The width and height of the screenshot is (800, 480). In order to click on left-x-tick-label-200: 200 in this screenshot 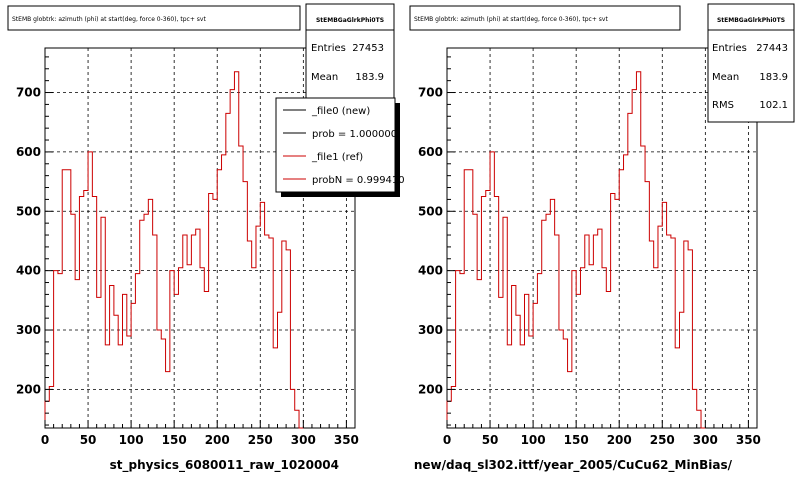, I will do `click(217, 440)`.